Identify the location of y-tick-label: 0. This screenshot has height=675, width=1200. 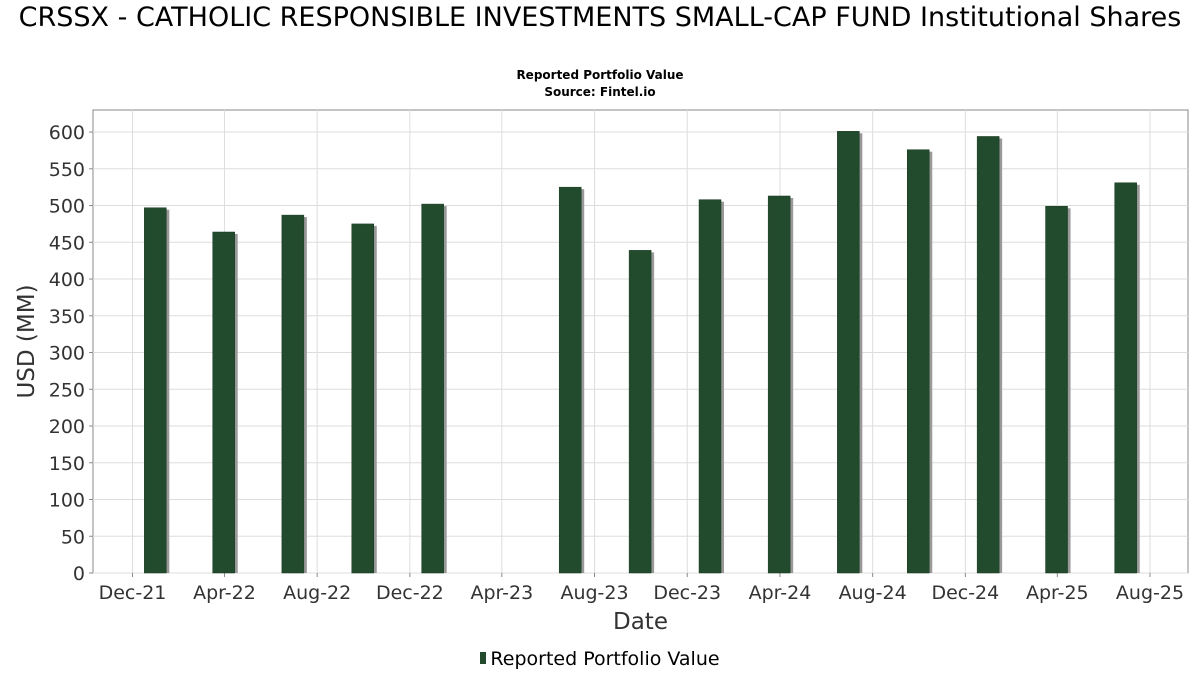
(79, 574).